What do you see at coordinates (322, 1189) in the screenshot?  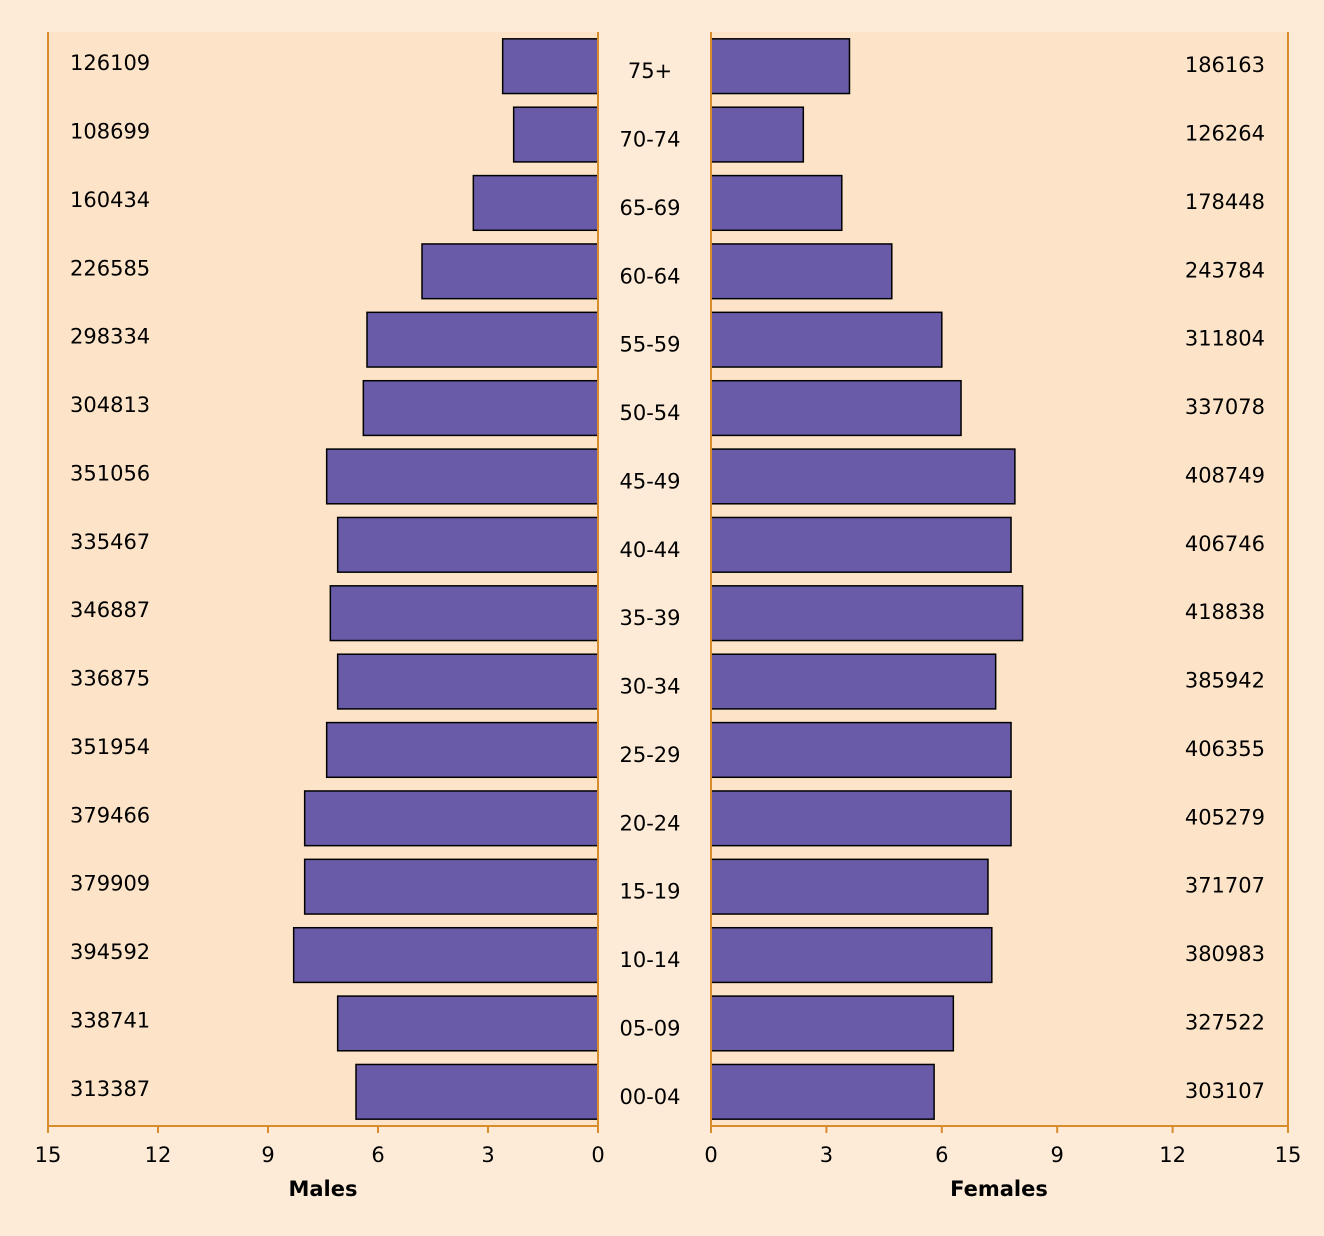 I see `x-axis-title-males: Males` at bounding box center [322, 1189].